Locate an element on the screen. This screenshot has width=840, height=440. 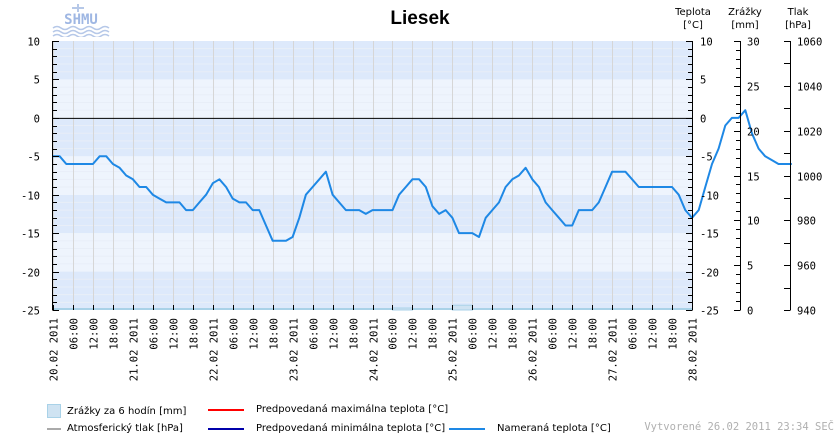
legend-item-pressure: Atmosferický tlak [hPa] is located at coordinates (115, 428).